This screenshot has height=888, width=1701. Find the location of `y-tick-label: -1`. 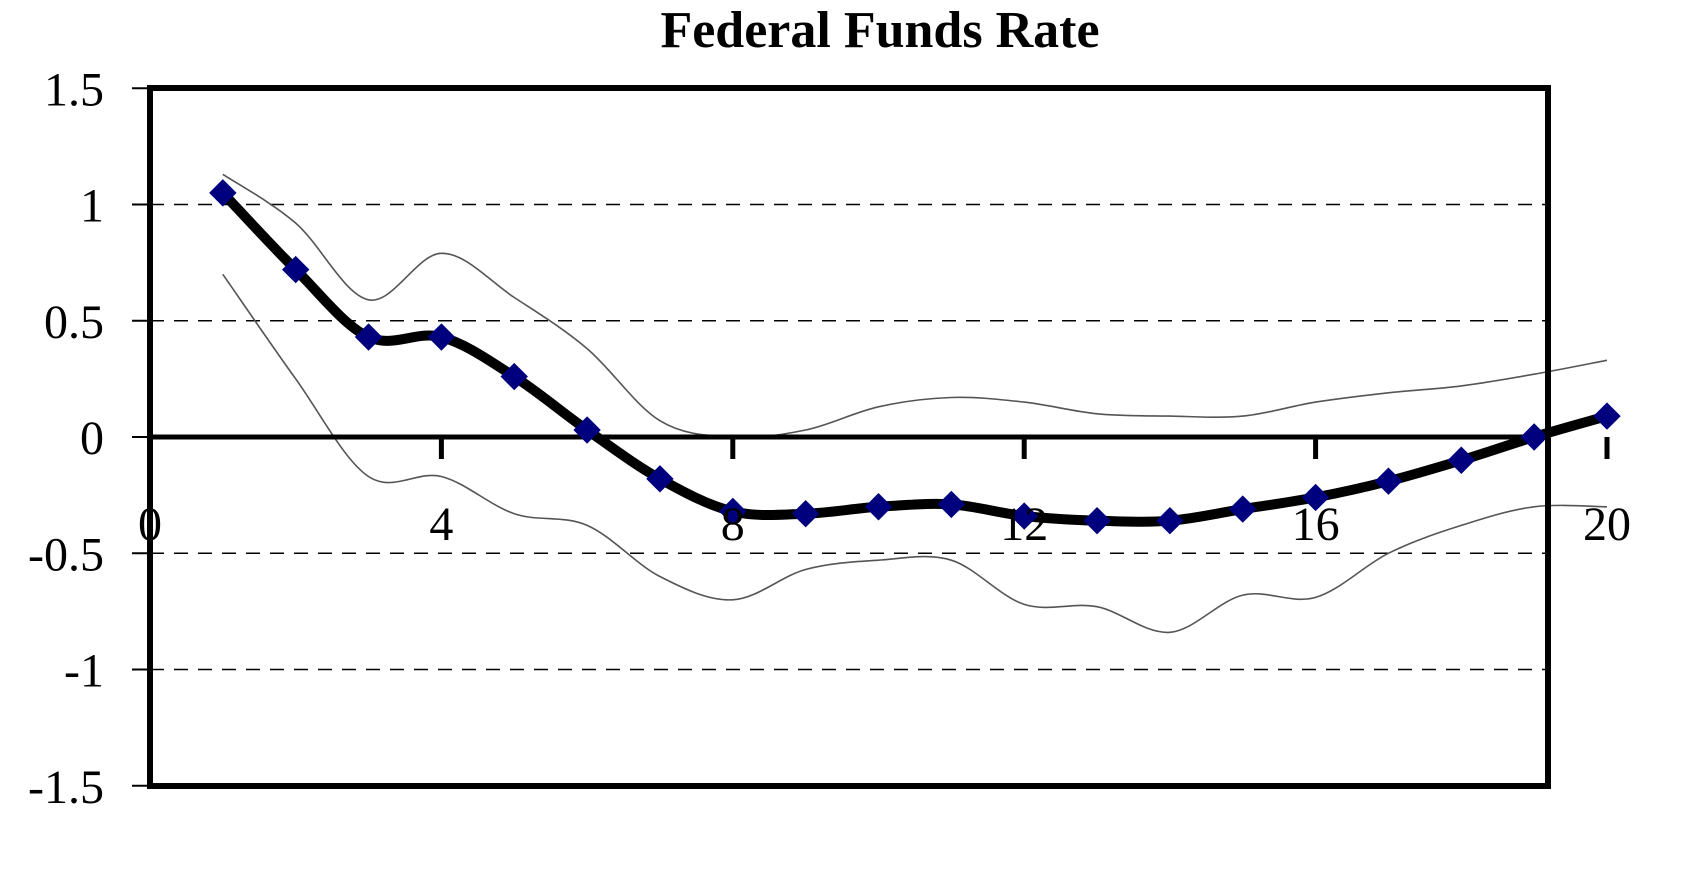

y-tick-label: -1 is located at coordinates (84, 671).